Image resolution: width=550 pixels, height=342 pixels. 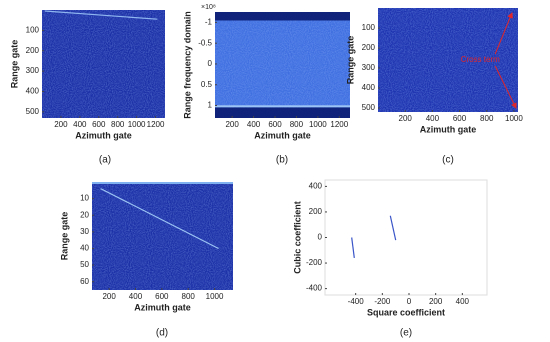 I want to click on y-tick-label: 1, so click(x=210, y=105).